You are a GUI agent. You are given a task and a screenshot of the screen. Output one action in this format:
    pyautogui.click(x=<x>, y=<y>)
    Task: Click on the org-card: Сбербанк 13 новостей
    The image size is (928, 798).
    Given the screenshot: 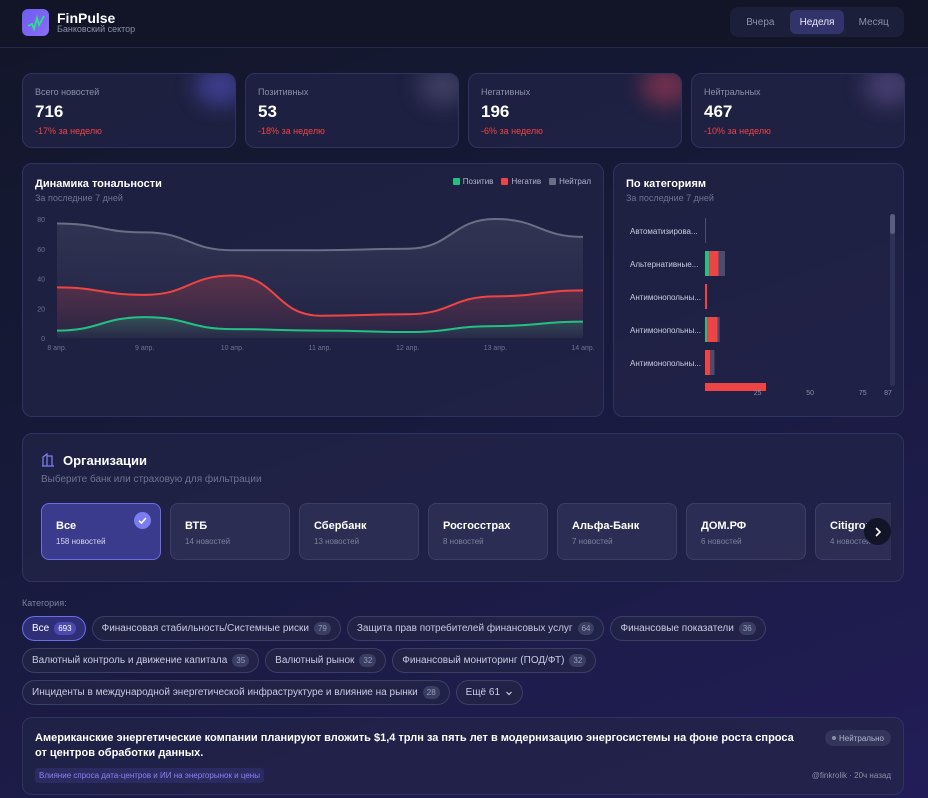 What is the action you would take?
    pyautogui.click(x=359, y=531)
    